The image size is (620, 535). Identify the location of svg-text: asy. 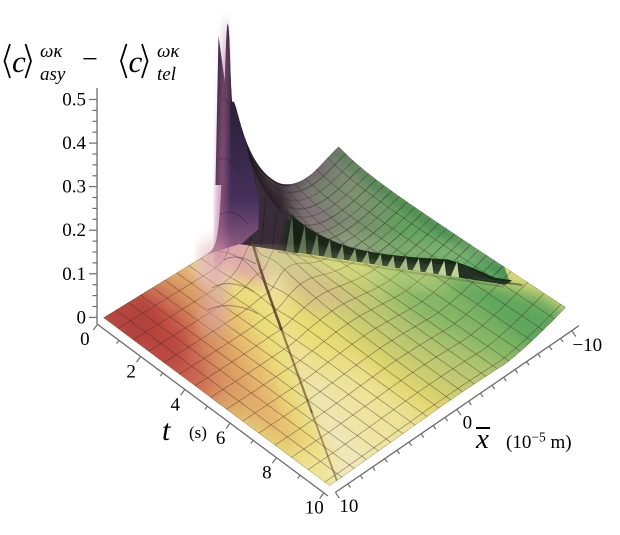
(53, 74).